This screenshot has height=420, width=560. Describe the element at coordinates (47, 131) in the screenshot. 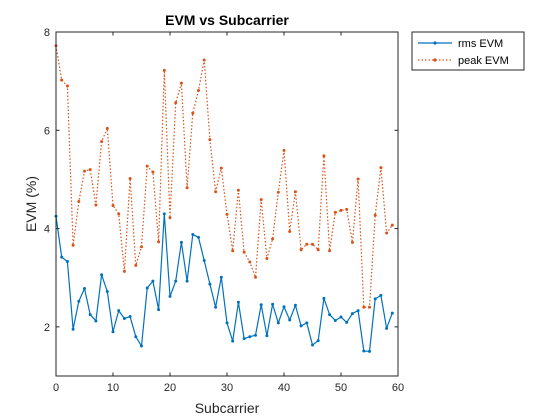

I see `y-tick-label: 6` at that location.